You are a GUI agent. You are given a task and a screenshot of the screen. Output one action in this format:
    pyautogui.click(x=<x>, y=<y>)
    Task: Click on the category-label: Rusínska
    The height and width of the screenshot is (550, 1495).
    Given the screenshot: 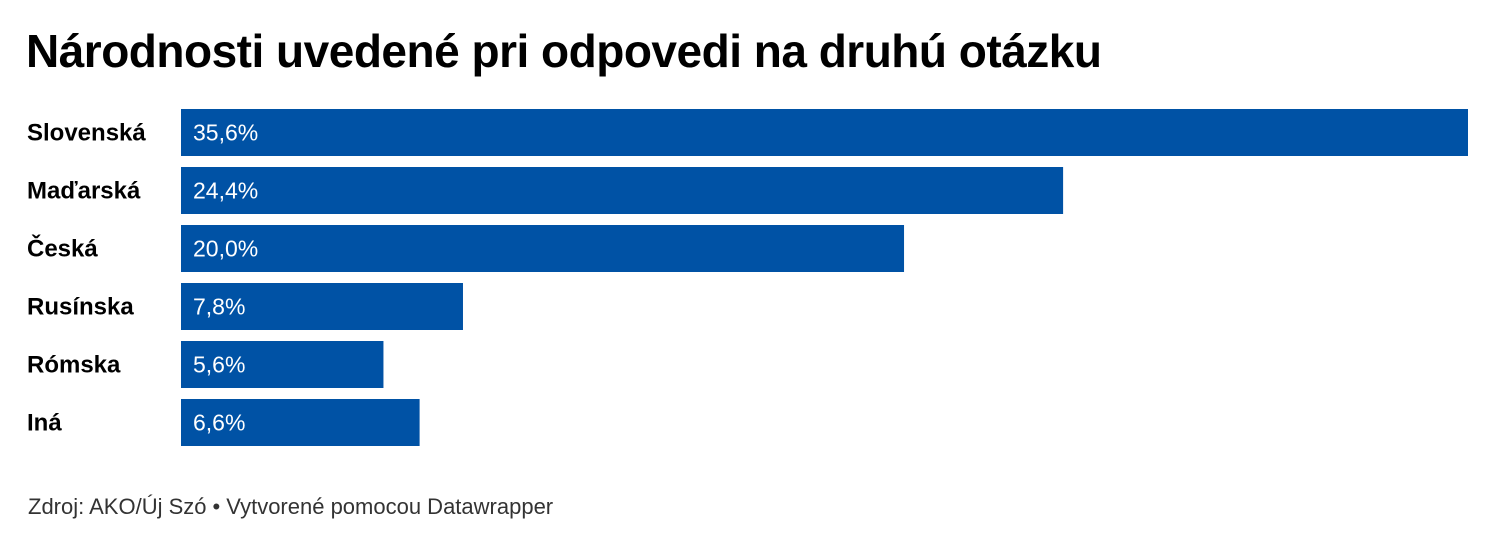 What is the action you would take?
    pyautogui.click(x=80, y=307)
    